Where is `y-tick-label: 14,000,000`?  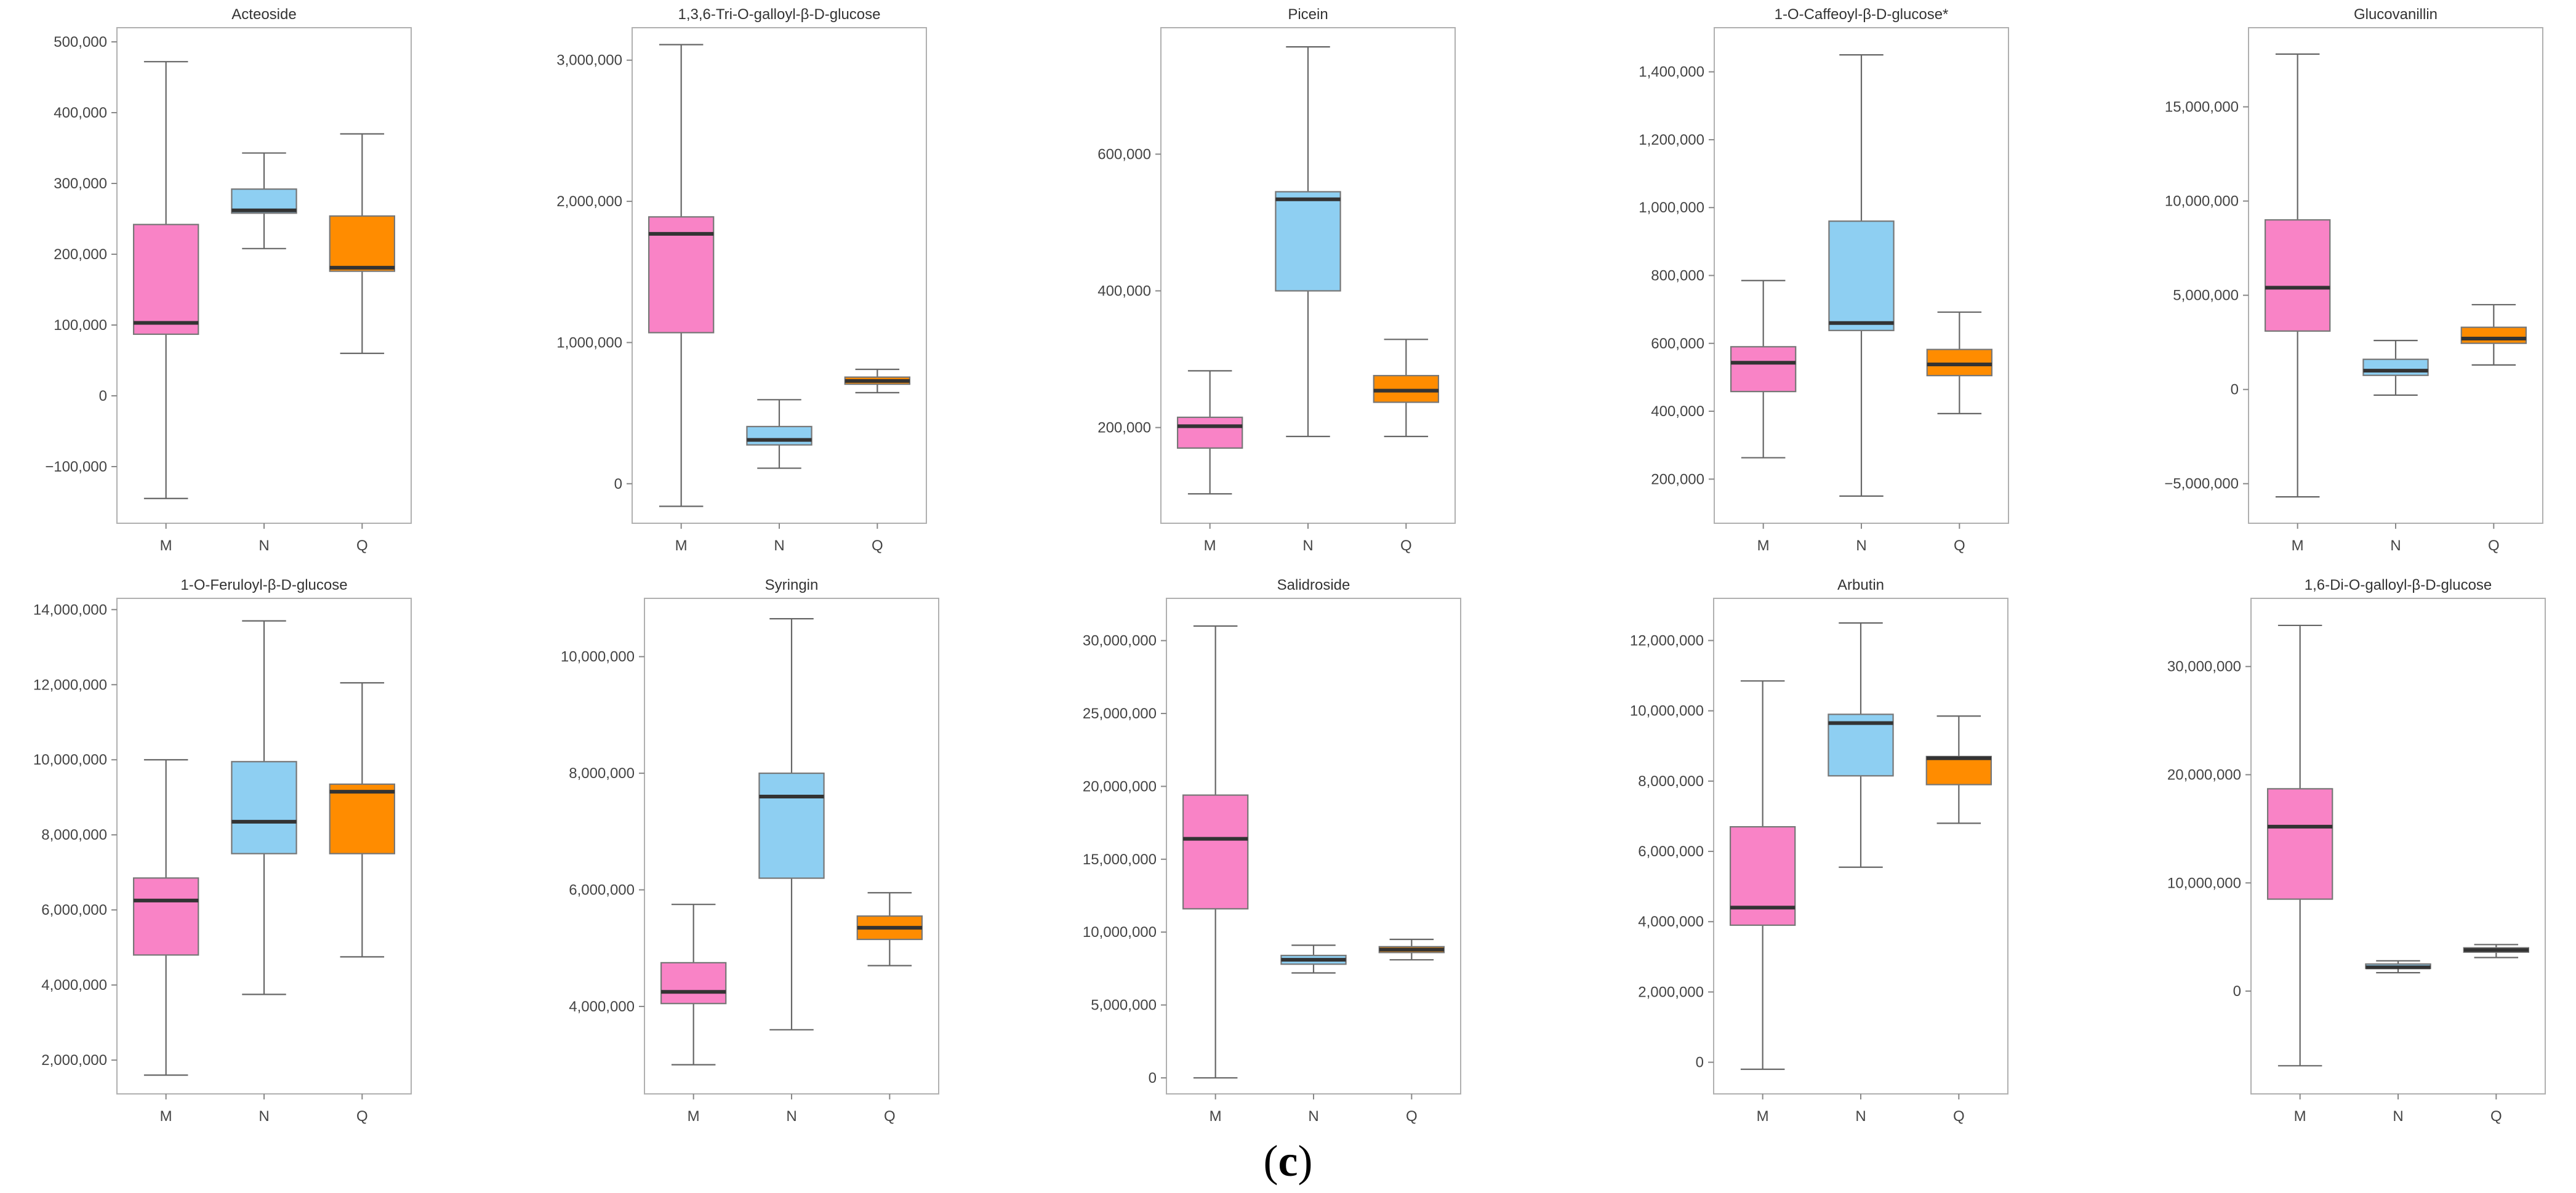 y-tick-label: 14,000,000 is located at coordinates (70, 610).